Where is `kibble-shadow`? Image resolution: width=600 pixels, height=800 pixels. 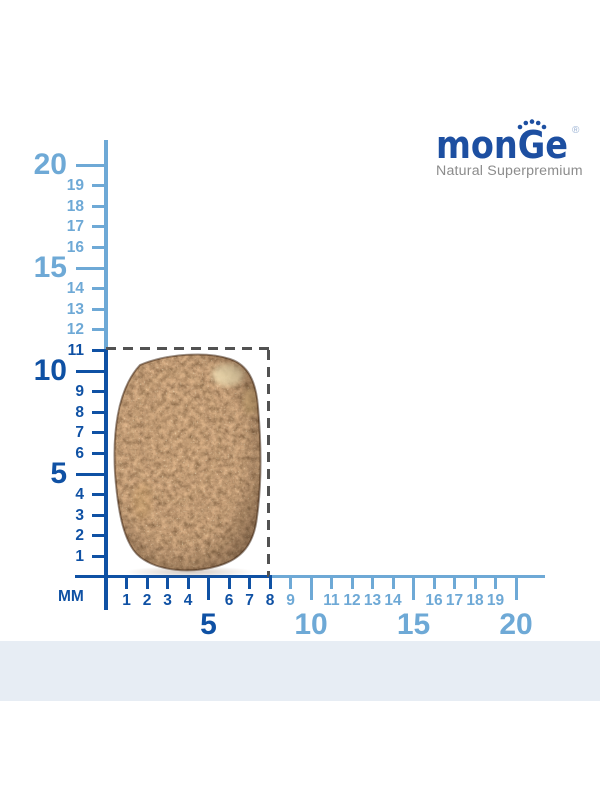
kibble-shadow is located at coordinates (190, 572).